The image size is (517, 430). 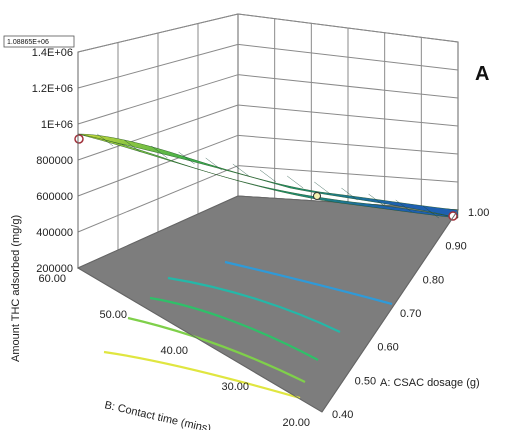 I want to click on z-tick-label: 1E+06, so click(x=57, y=125).